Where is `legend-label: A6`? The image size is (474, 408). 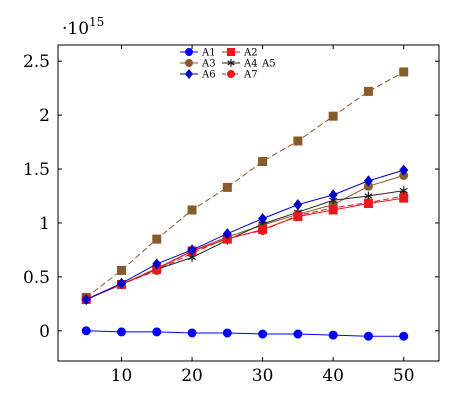
legend-label: A6 is located at coordinates (208, 75).